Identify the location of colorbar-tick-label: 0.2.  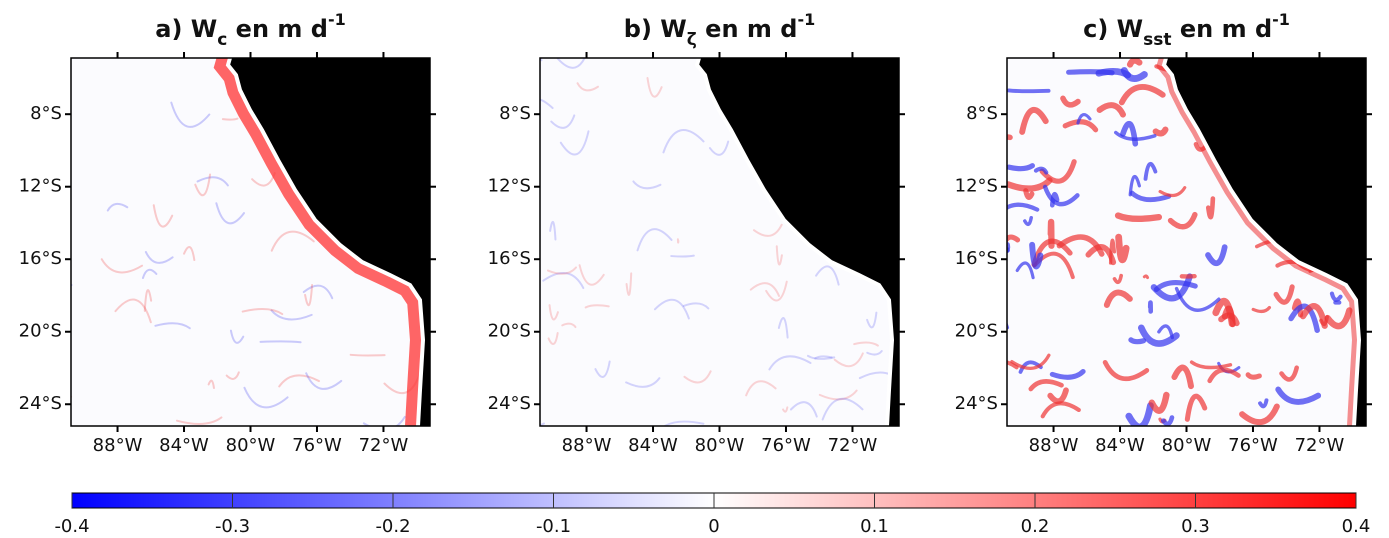
(1035, 526).